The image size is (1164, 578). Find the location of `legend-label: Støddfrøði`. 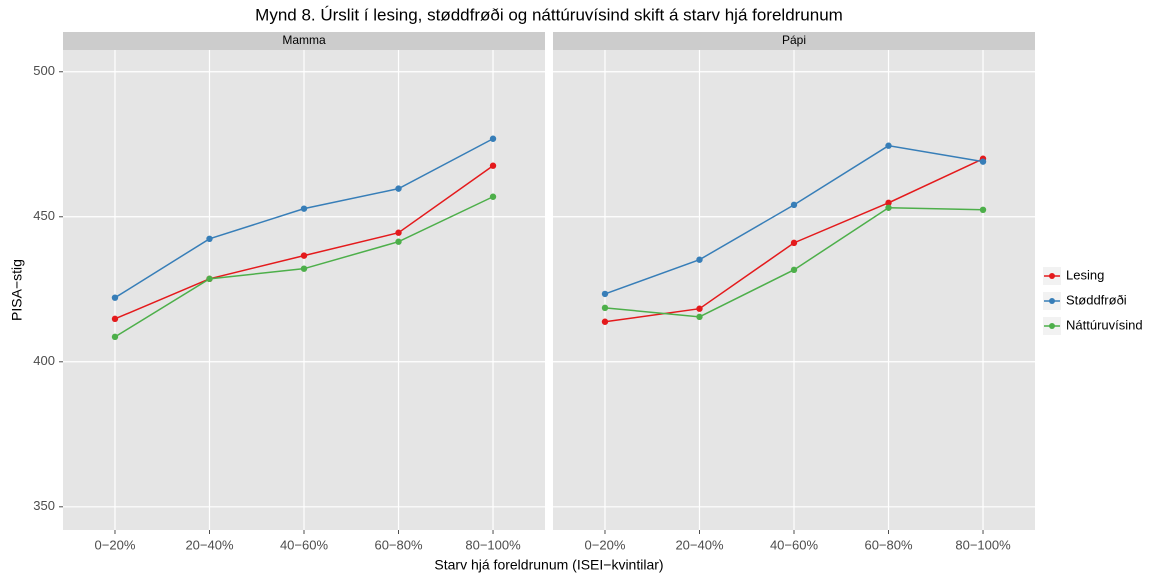

legend-label: Støddfrøði is located at coordinates (1096, 299).